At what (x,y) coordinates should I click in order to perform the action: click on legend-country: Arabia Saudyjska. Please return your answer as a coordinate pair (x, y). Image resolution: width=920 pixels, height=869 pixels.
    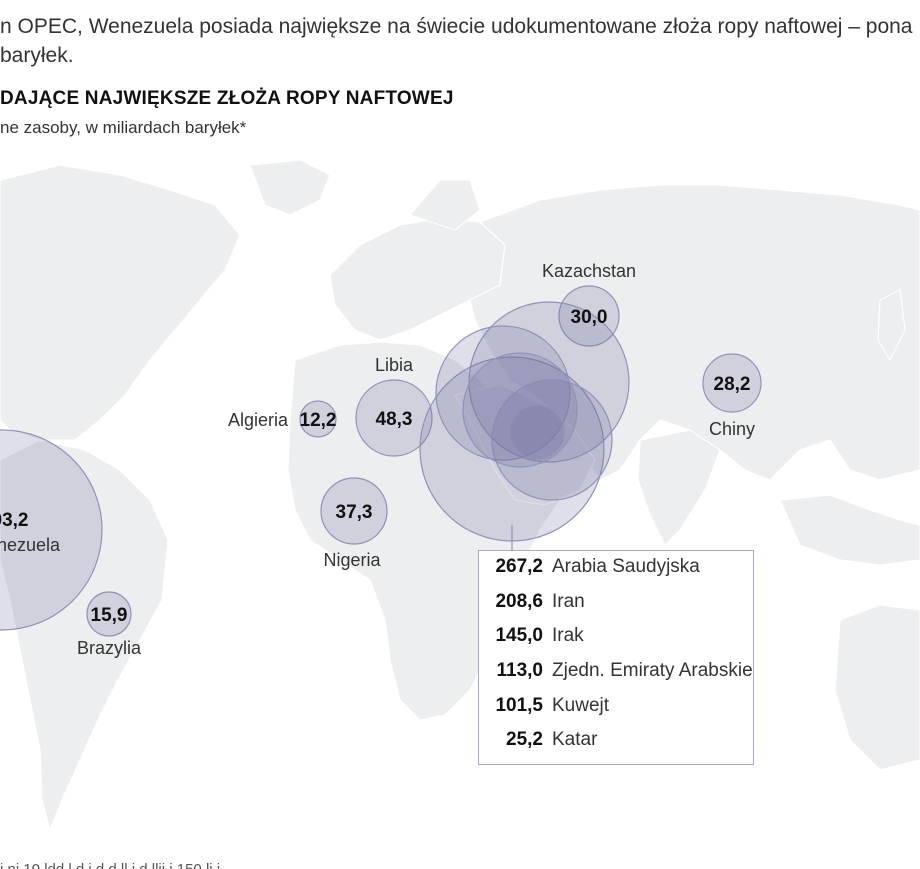
    Looking at the image, I should click on (626, 566).